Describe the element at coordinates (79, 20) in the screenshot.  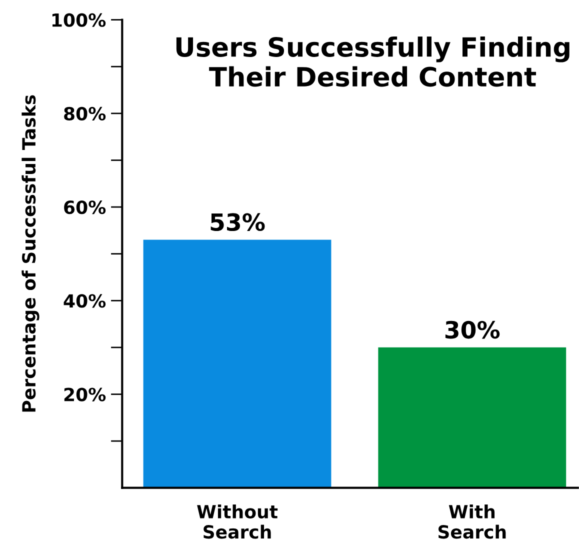
I see `y-tick-label: 100%` at that location.